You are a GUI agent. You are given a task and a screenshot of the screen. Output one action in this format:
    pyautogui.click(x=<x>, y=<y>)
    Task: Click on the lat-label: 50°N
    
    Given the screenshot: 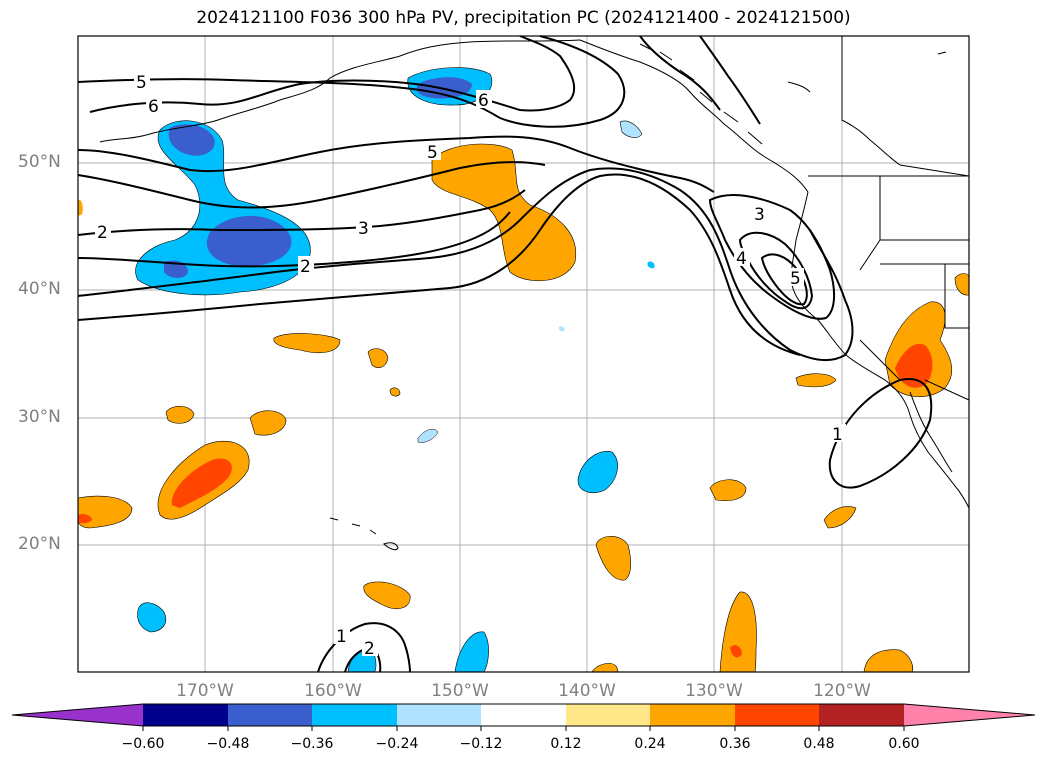 What is the action you would take?
    pyautogui.click(x=39, y=162)
    